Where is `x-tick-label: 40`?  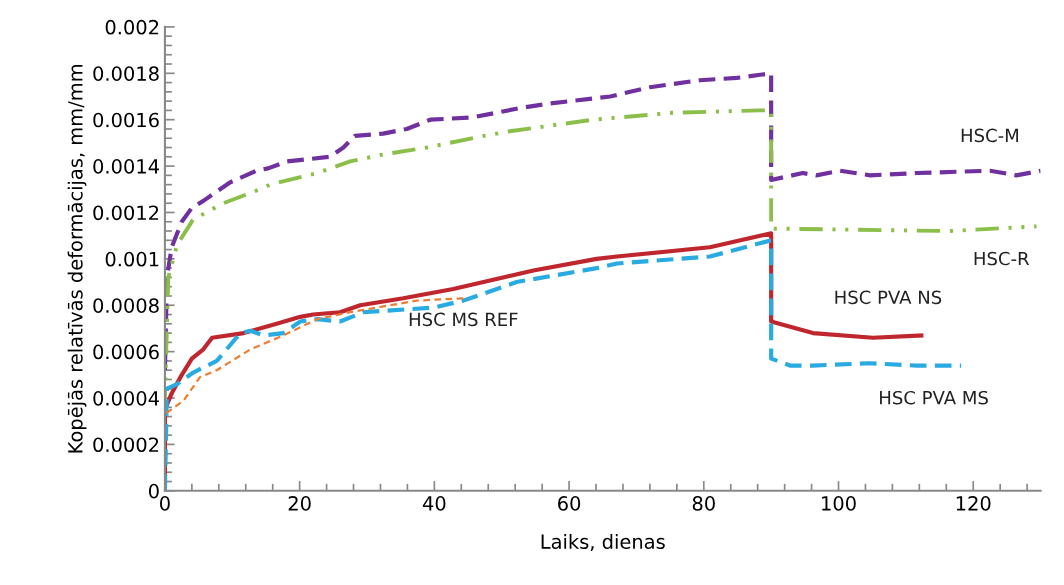
x-tick-label: 40 is located at coordinates (434, 503).